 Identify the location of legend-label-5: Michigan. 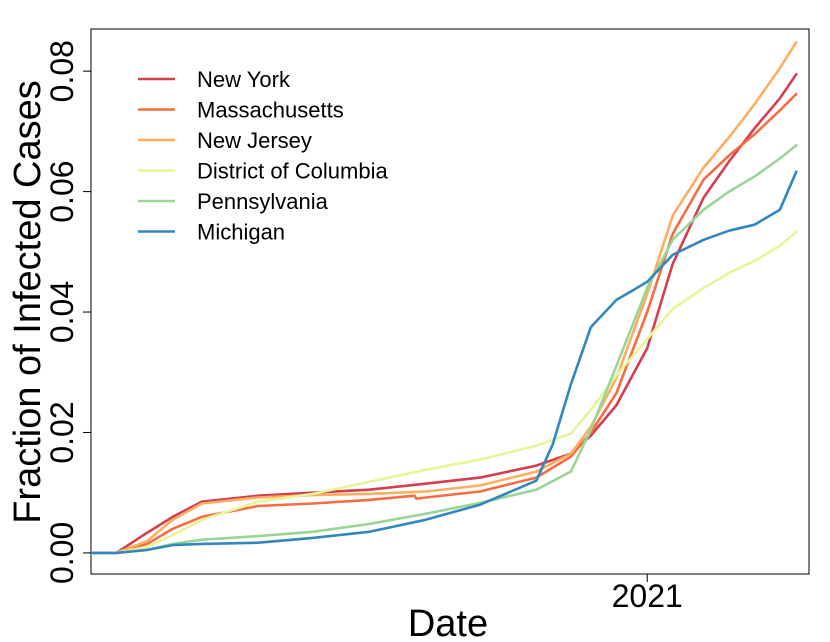
(241, 232).